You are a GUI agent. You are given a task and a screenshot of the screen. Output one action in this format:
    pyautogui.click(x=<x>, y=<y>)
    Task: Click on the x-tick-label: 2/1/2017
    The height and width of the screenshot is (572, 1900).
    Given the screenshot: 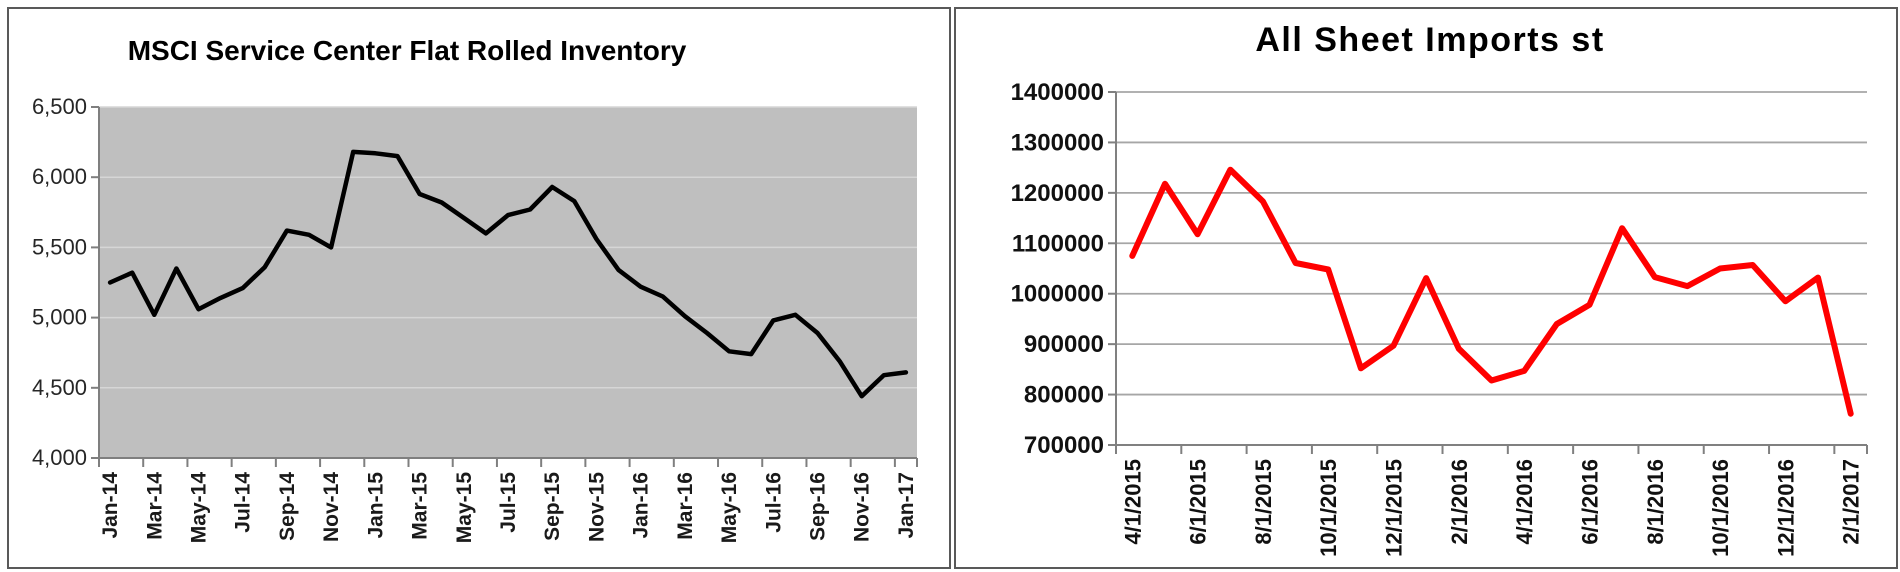 What is the action you would take?
    pyautogui.click(x=1851, y=502)
    